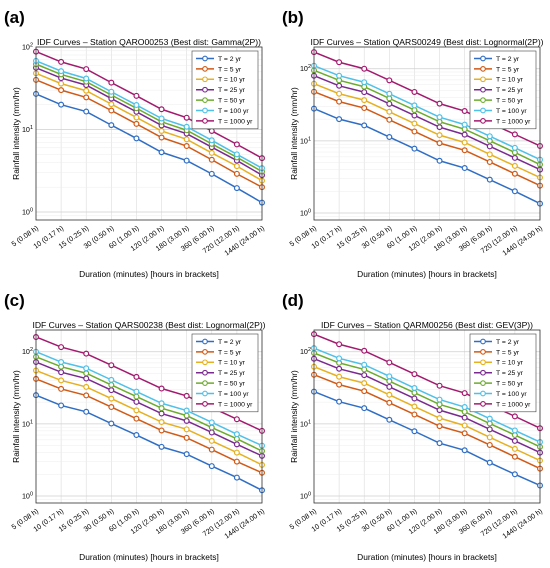 This screenshot has height=568, width=550. I want to click on legend-item: T = 10 yr, so click(499, 80).